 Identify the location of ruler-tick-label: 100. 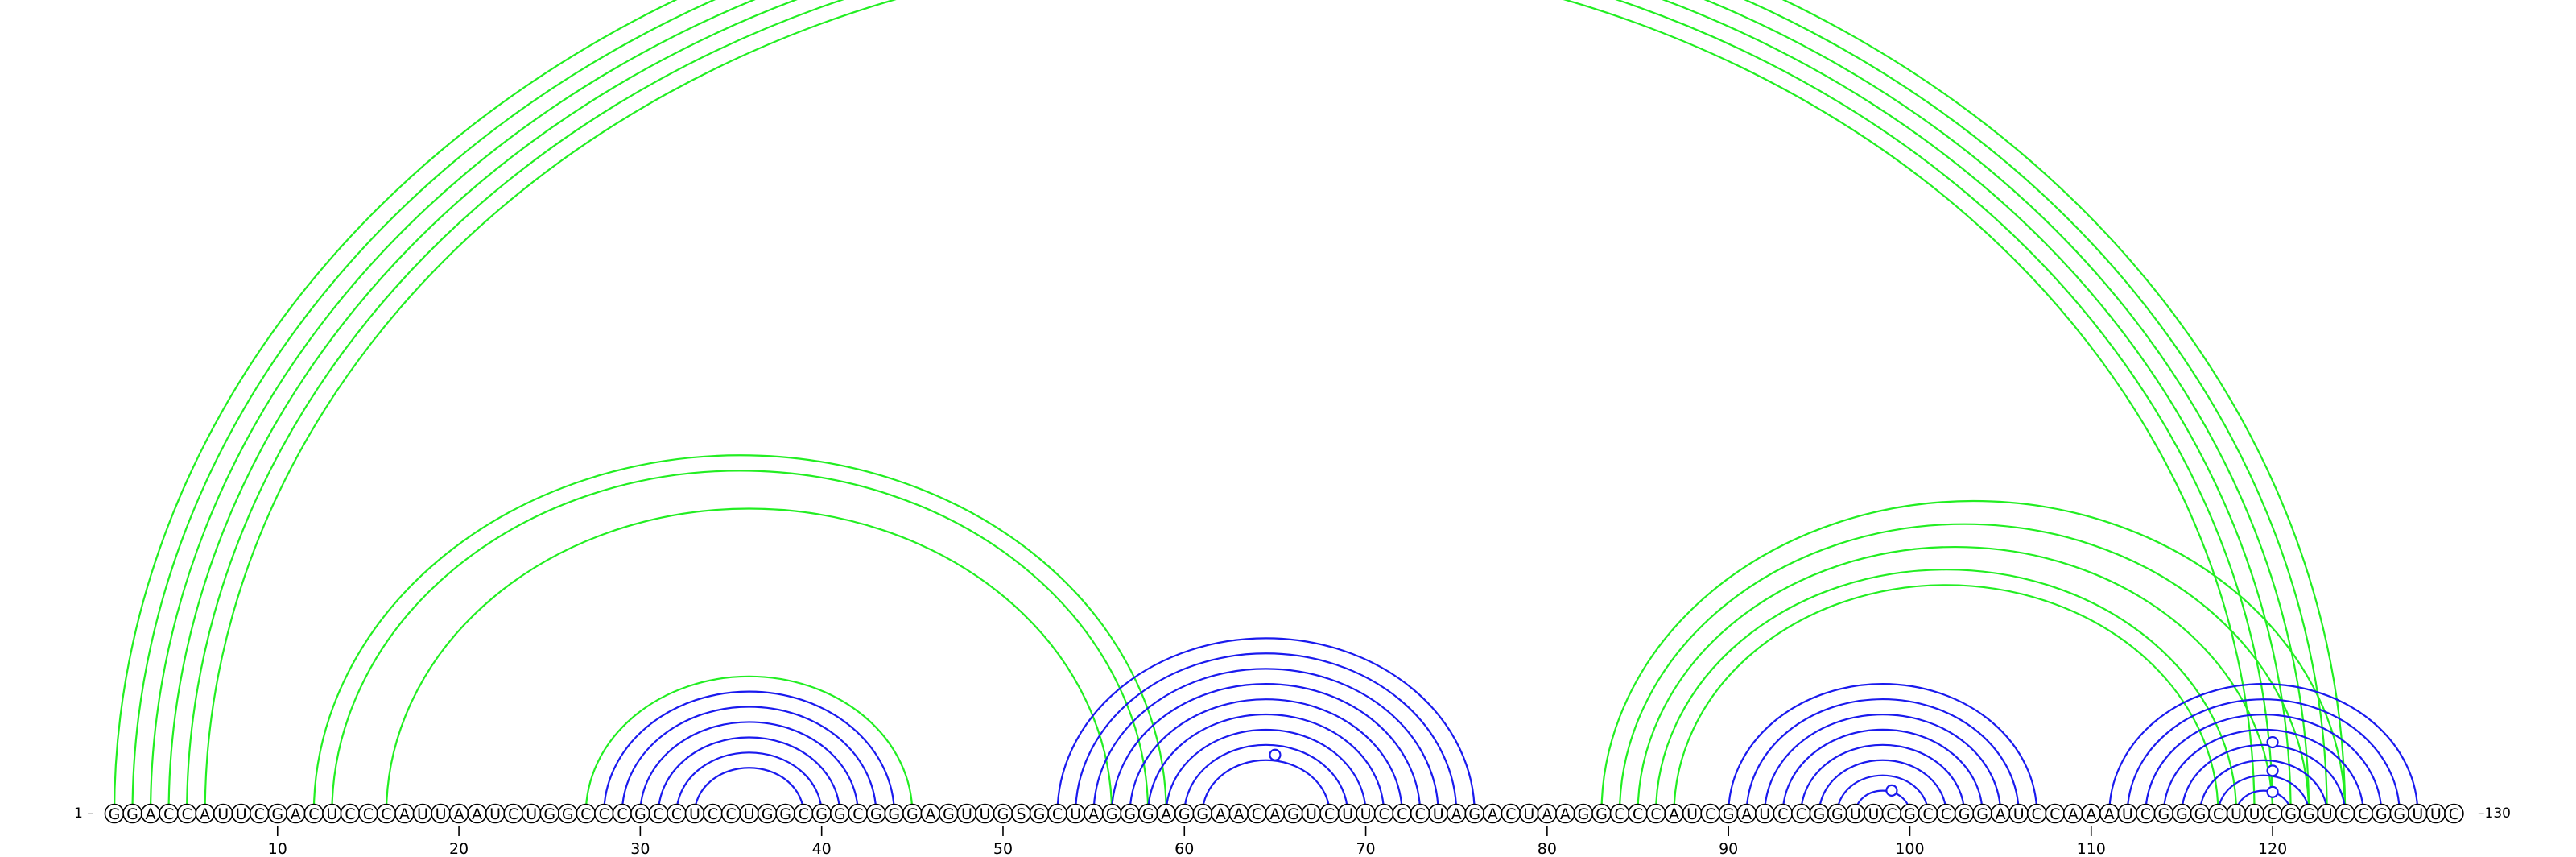
(1909, 849).